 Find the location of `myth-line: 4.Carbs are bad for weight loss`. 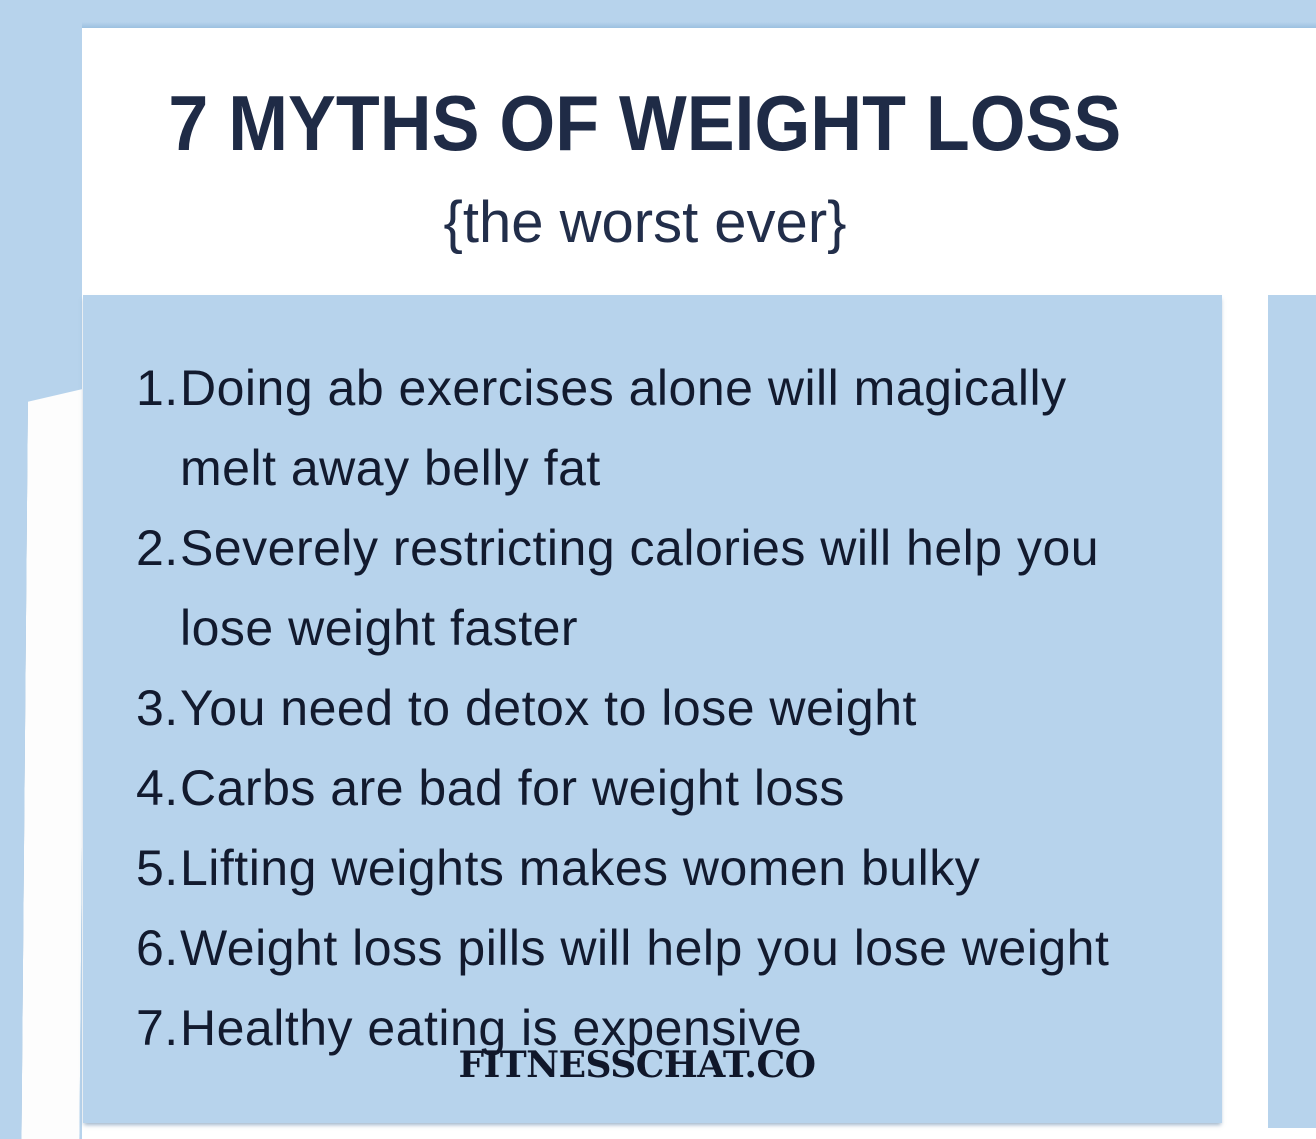

myth-line: 4.Carbs are bad for weight loss is located at coordinates (664, 788).